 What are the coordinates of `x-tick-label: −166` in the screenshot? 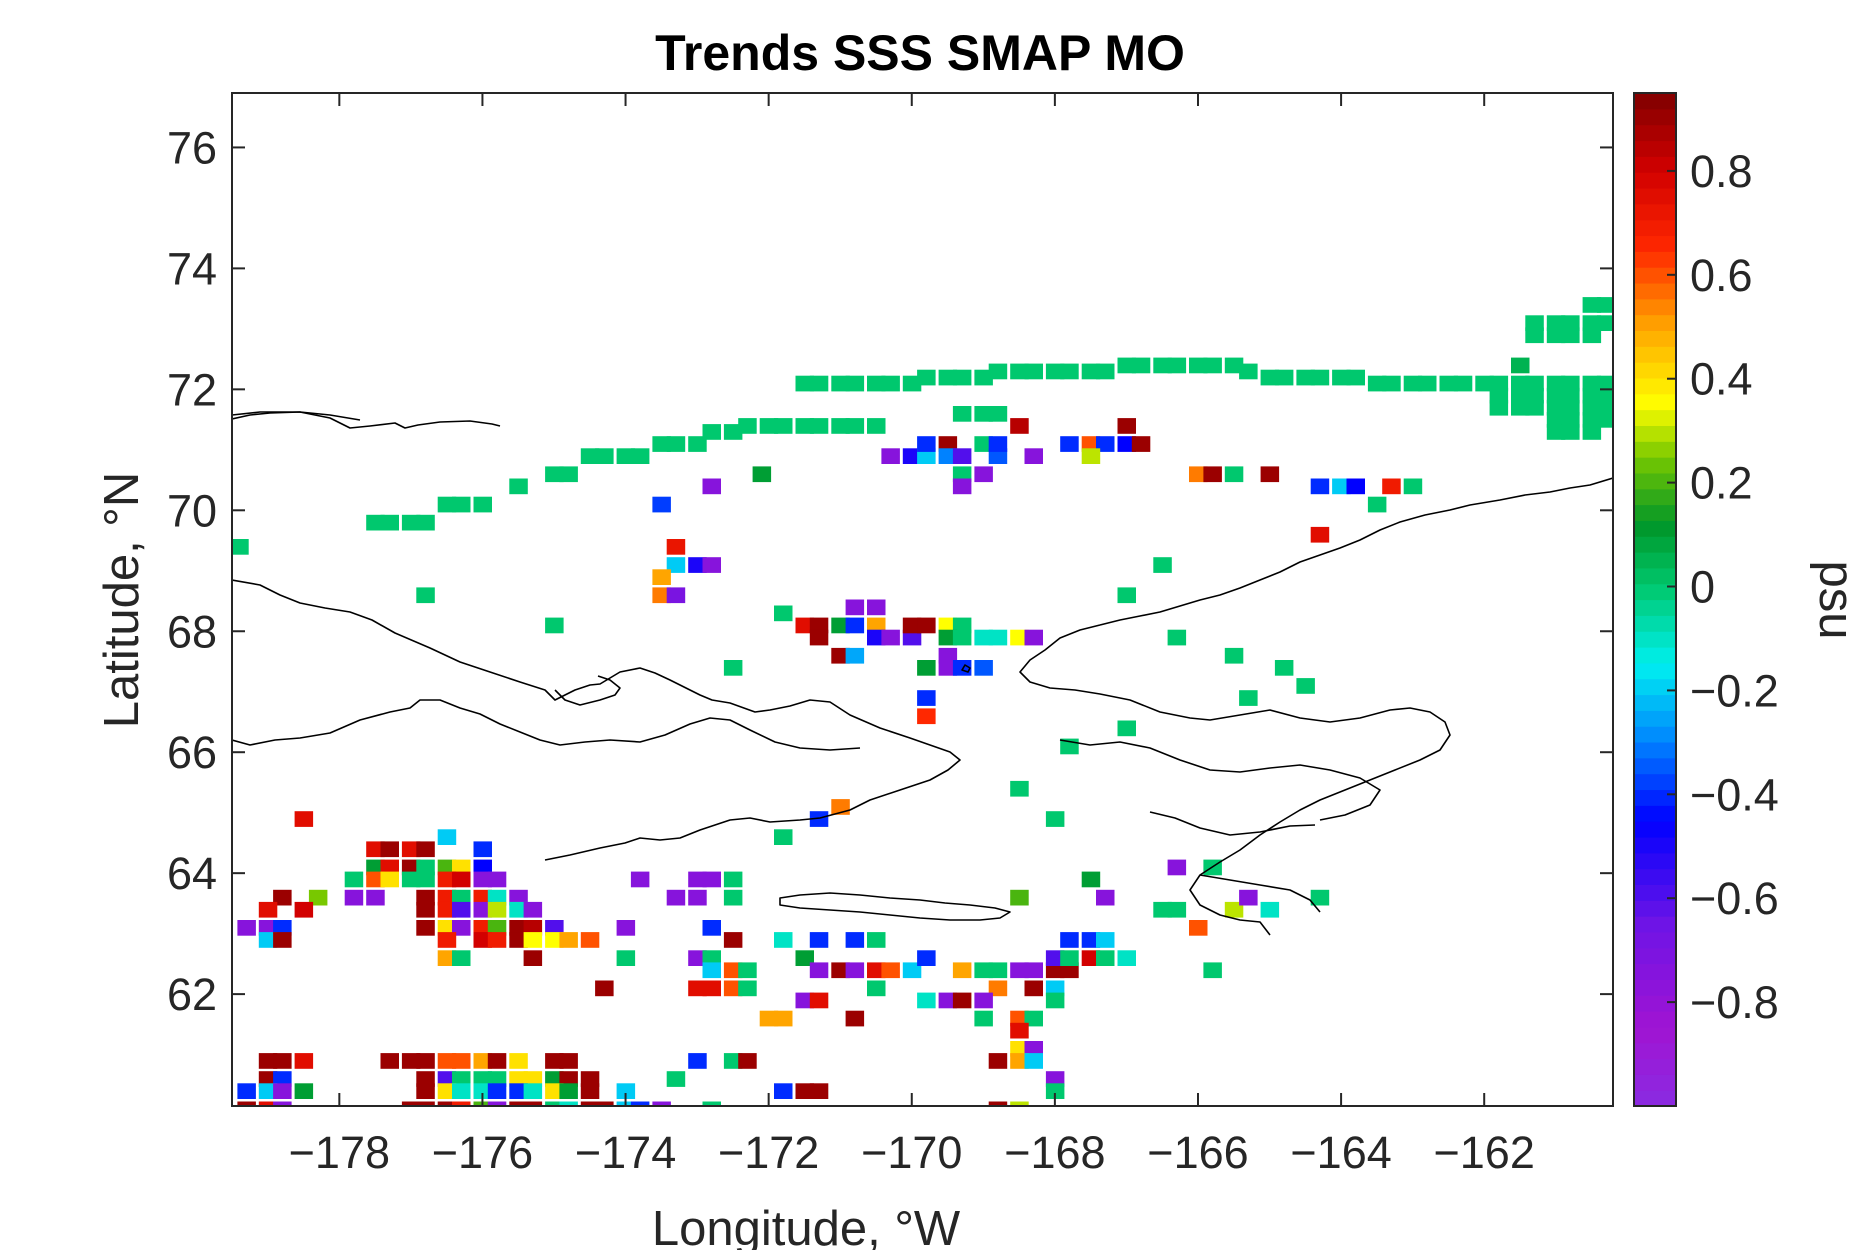 It's located at (1197, 1152).